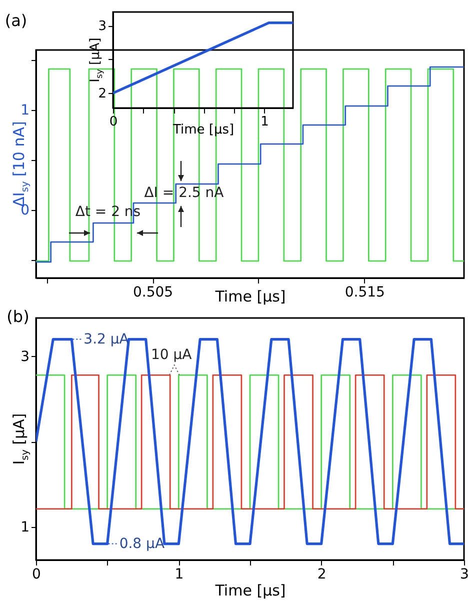 This screenshot has height=609, width=468. Describe the element at coordinates (25, 356) in the screenshot. I see `y-tick-label: 3` at that location.